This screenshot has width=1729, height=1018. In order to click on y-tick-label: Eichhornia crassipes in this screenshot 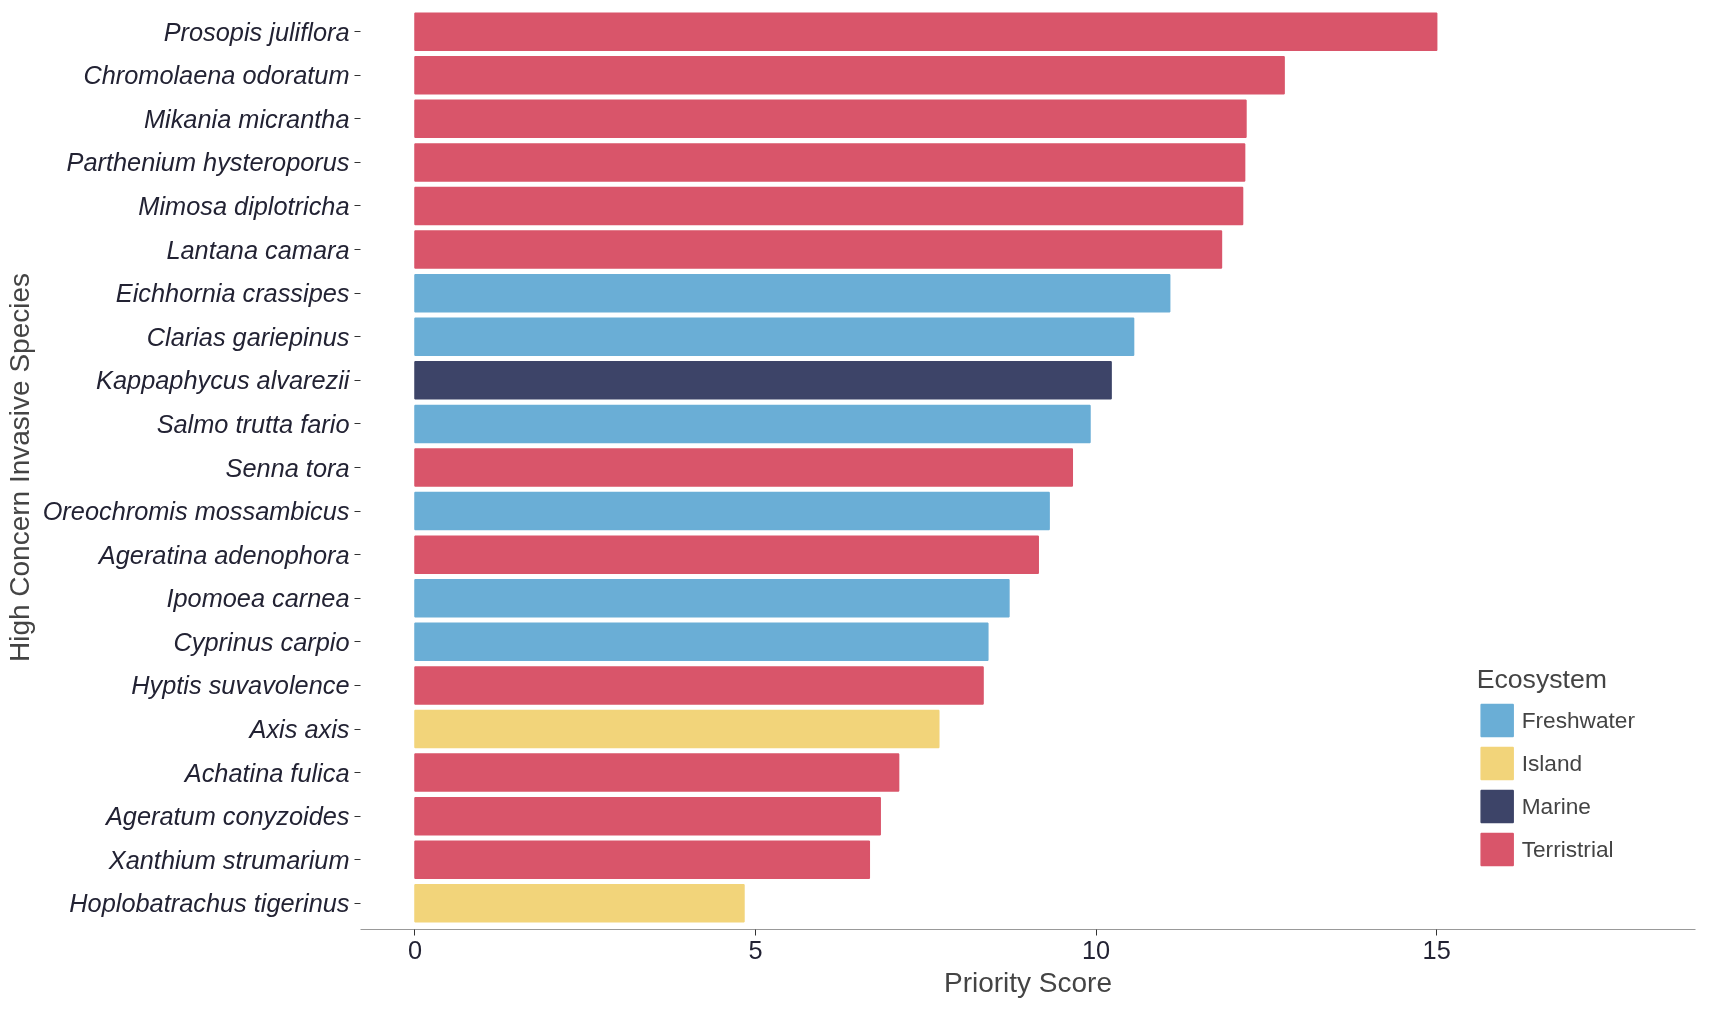, I will do `click(232, 293)`.